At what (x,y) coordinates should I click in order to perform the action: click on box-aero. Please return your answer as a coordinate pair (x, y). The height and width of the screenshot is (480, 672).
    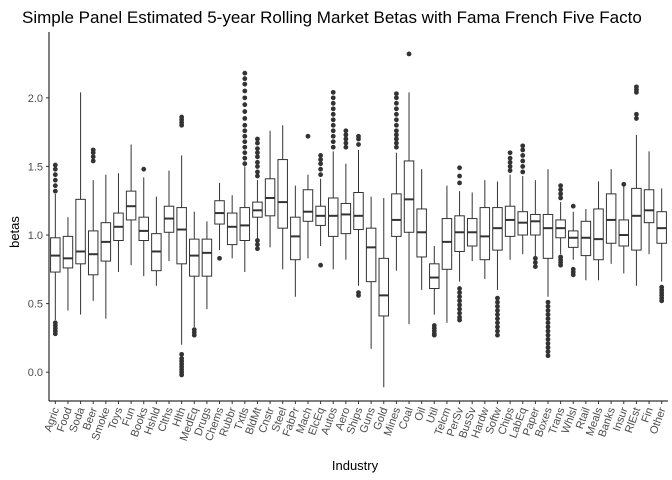
    Looking at the image, I should click on (346, 194).